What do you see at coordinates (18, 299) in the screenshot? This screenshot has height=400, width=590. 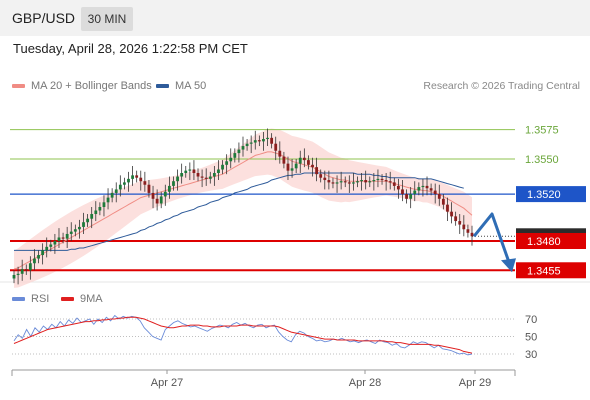 I see `rsi-swatch-icon` at bounding box center [18, 299].